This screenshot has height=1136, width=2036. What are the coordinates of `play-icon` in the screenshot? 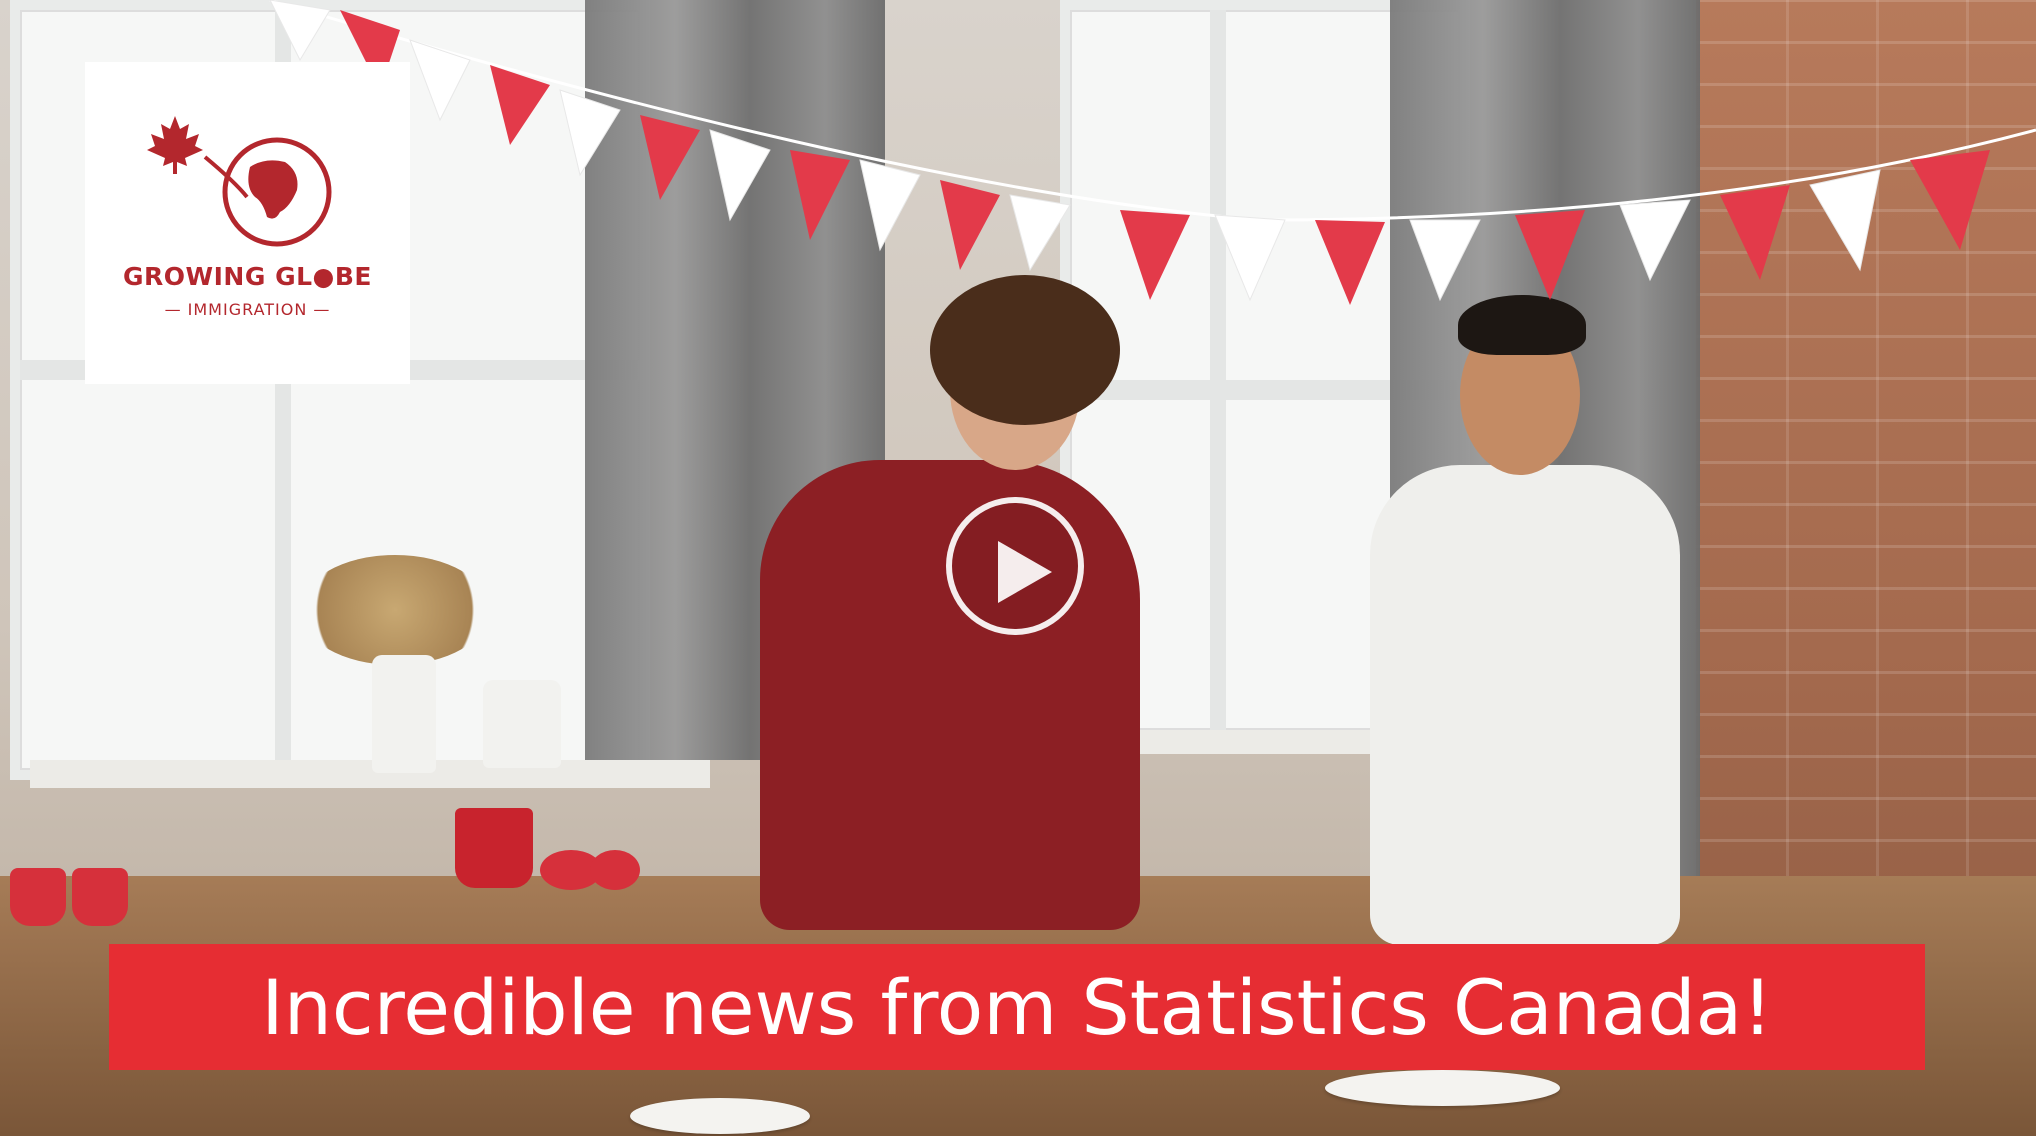 It's located at (1025, 572).